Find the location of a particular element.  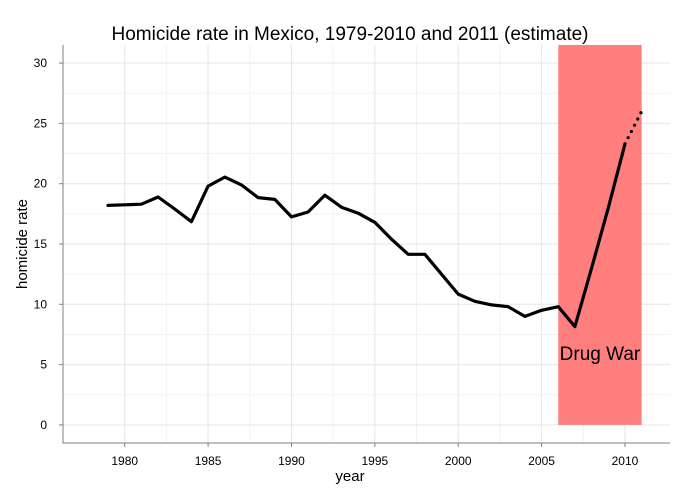

x-axis-title: year is located at coordinates (349, 476).